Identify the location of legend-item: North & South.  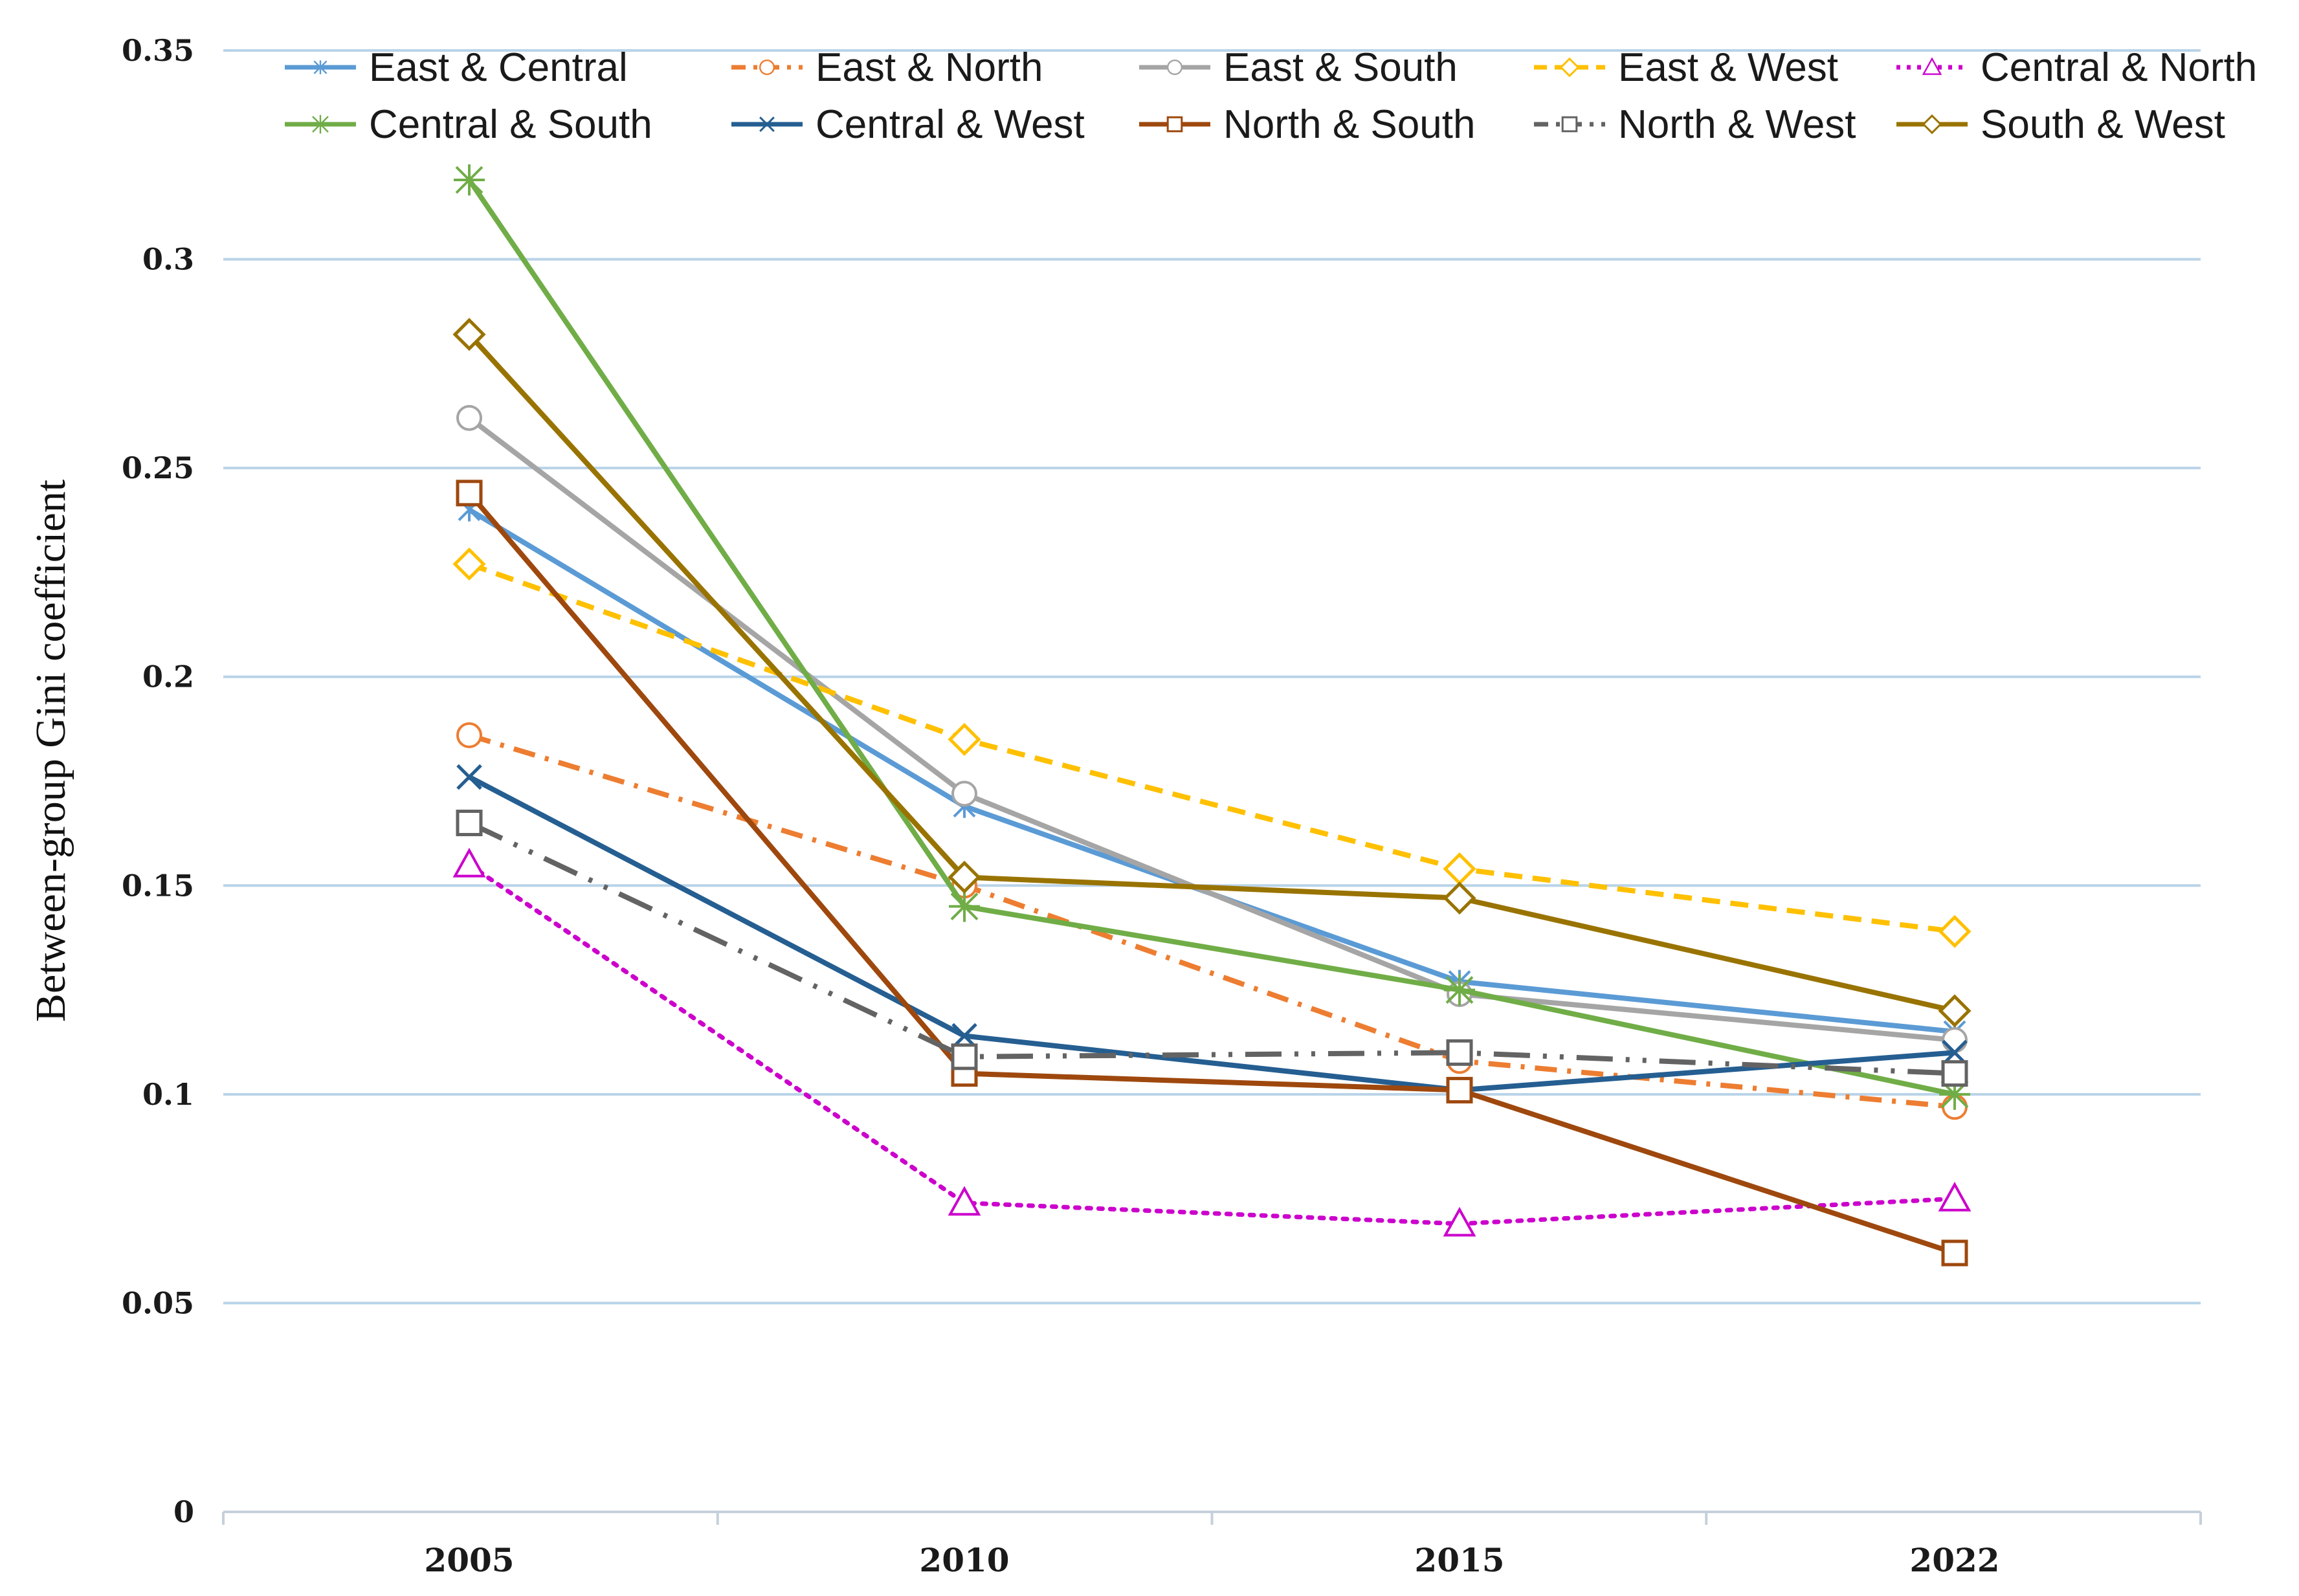
(1307, 124).